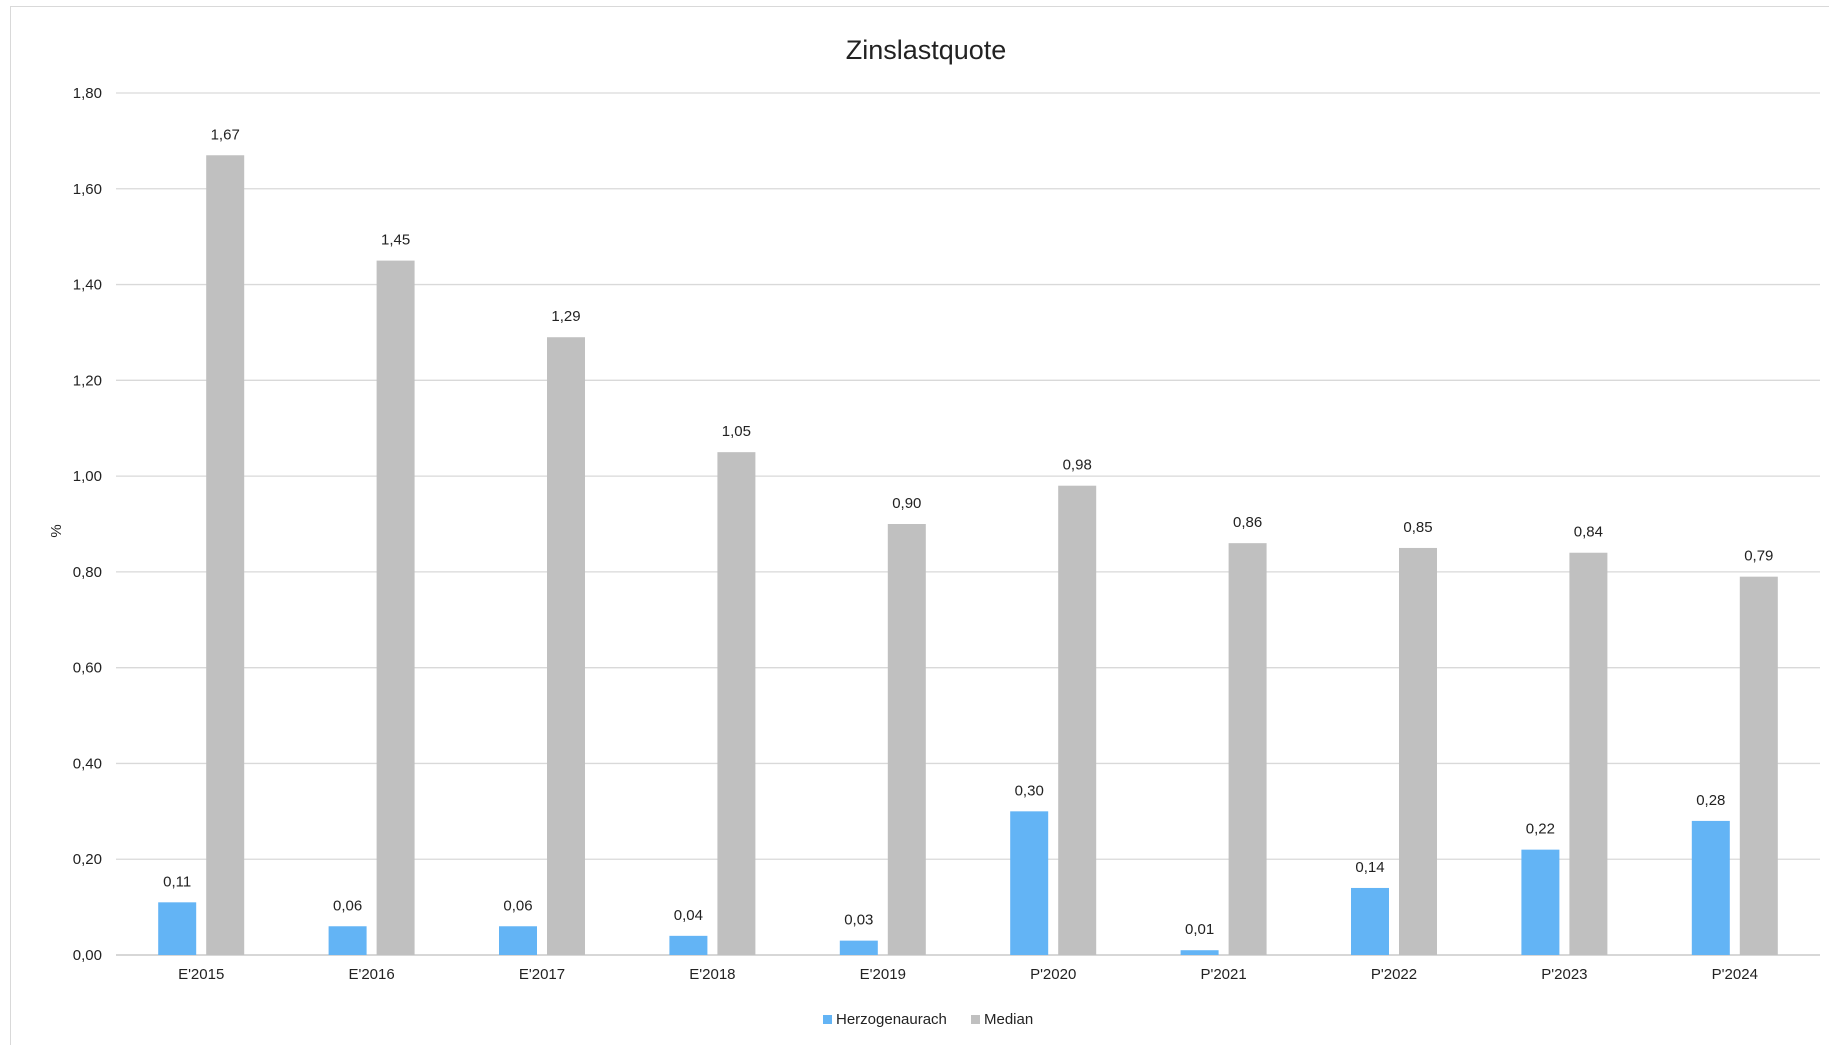 Image resolution: width=1829 pixels, height=1046 pixels. I want to click on x-tick-label: E'2017, so click(542, 974).